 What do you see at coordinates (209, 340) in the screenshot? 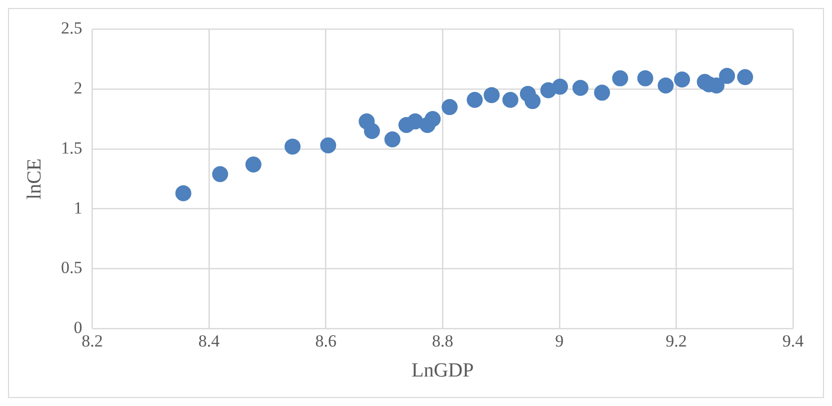
I see `x-tick-label: 8.4` at bounding box center [209, 340].